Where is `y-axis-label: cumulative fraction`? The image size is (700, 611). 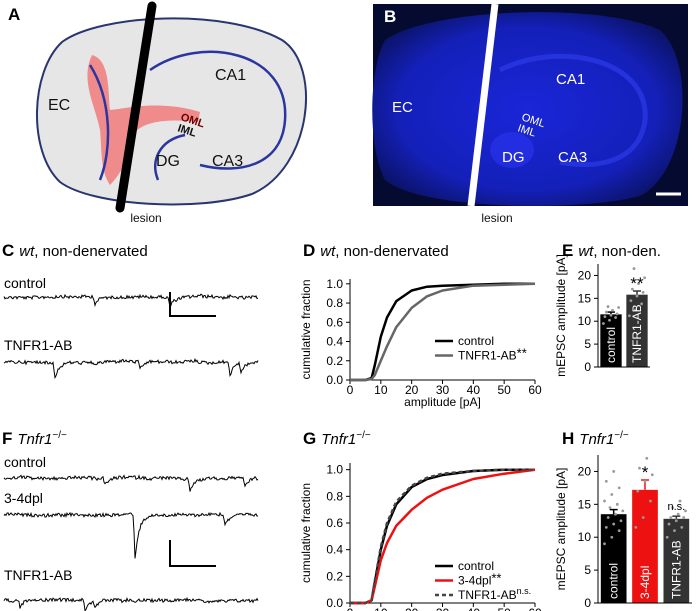
y-axis-label: cumulative fraction is located at coordinates (306, 329).